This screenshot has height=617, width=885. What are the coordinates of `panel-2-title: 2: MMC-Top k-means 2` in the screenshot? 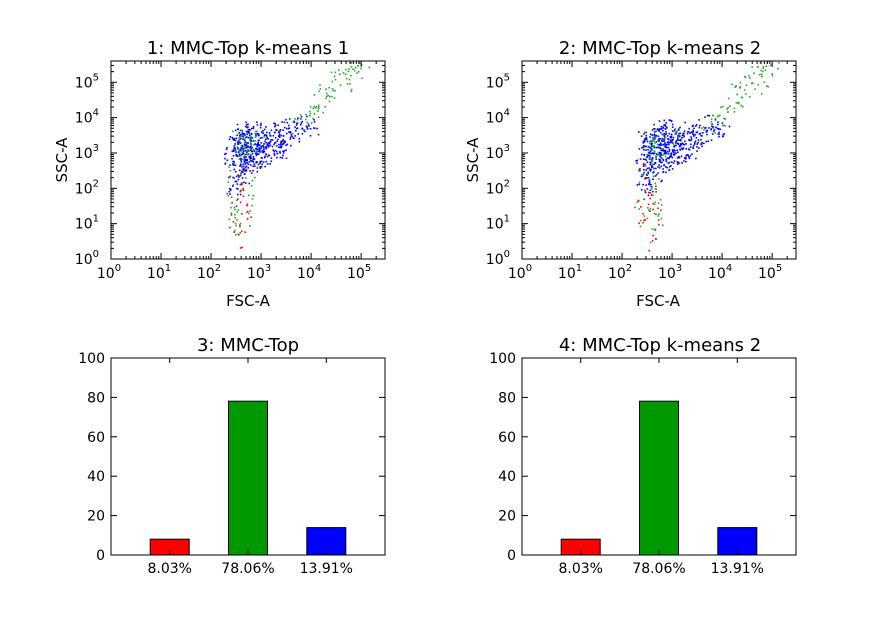 It's located at (660, 48).